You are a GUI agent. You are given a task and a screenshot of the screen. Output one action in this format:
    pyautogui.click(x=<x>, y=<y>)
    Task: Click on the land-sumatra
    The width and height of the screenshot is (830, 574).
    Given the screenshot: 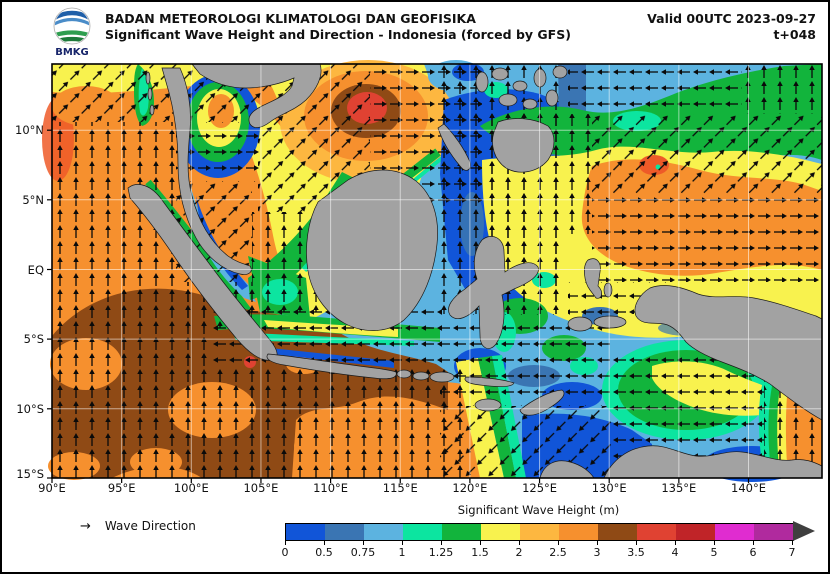 What is the action you would take?
    pyautogui.click(x=202, y=272)
    